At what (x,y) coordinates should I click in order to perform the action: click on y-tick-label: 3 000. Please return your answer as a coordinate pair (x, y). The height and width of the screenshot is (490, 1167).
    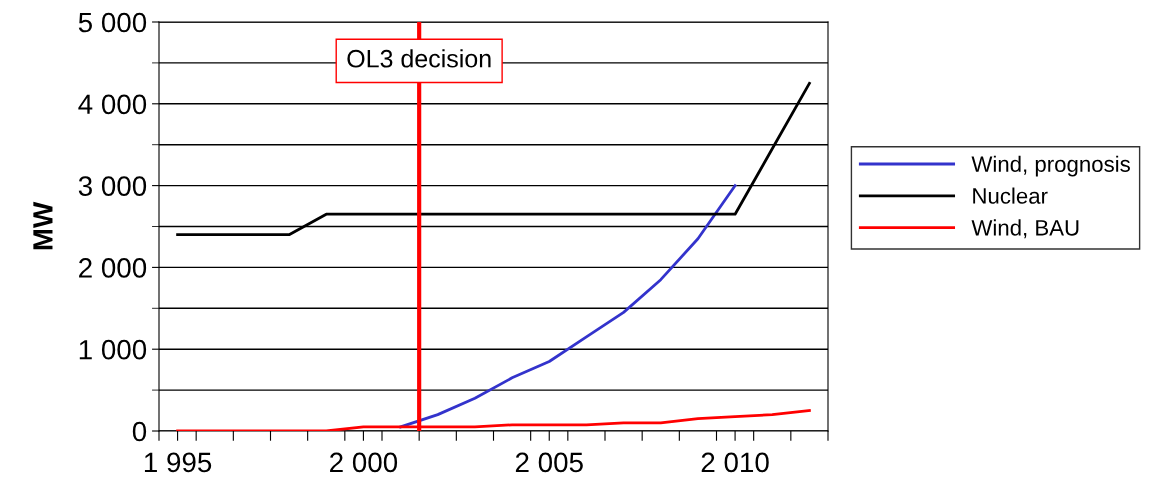
    Looking at the image, I should click on (112, 186).